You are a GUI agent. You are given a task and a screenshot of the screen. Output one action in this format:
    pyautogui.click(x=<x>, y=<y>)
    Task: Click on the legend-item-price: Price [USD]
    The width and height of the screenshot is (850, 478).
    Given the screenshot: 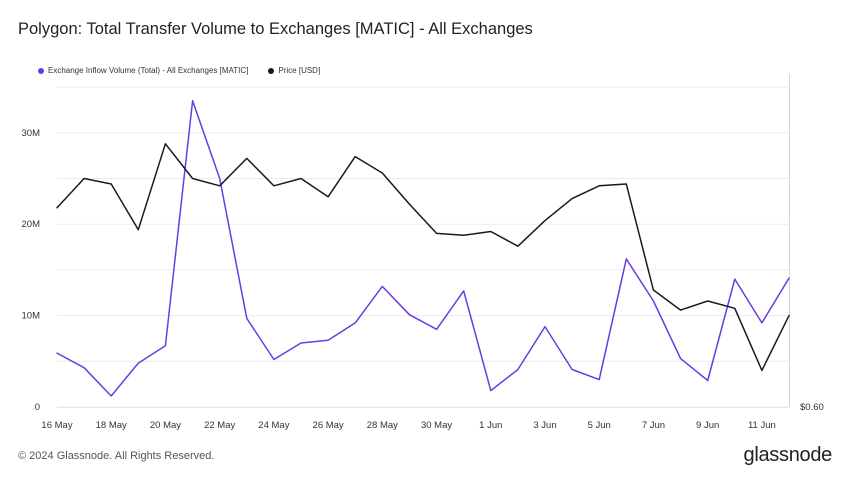 What is the action you would take?
    pyautogui.click(x=294, y=70)
    